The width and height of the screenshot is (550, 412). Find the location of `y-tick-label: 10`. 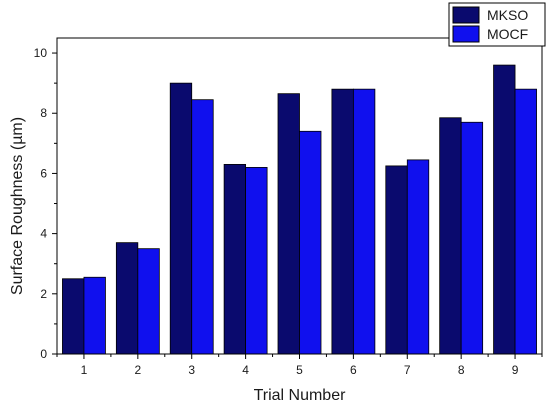

y-tick-label: 10 is located at coordinates (41, 53).